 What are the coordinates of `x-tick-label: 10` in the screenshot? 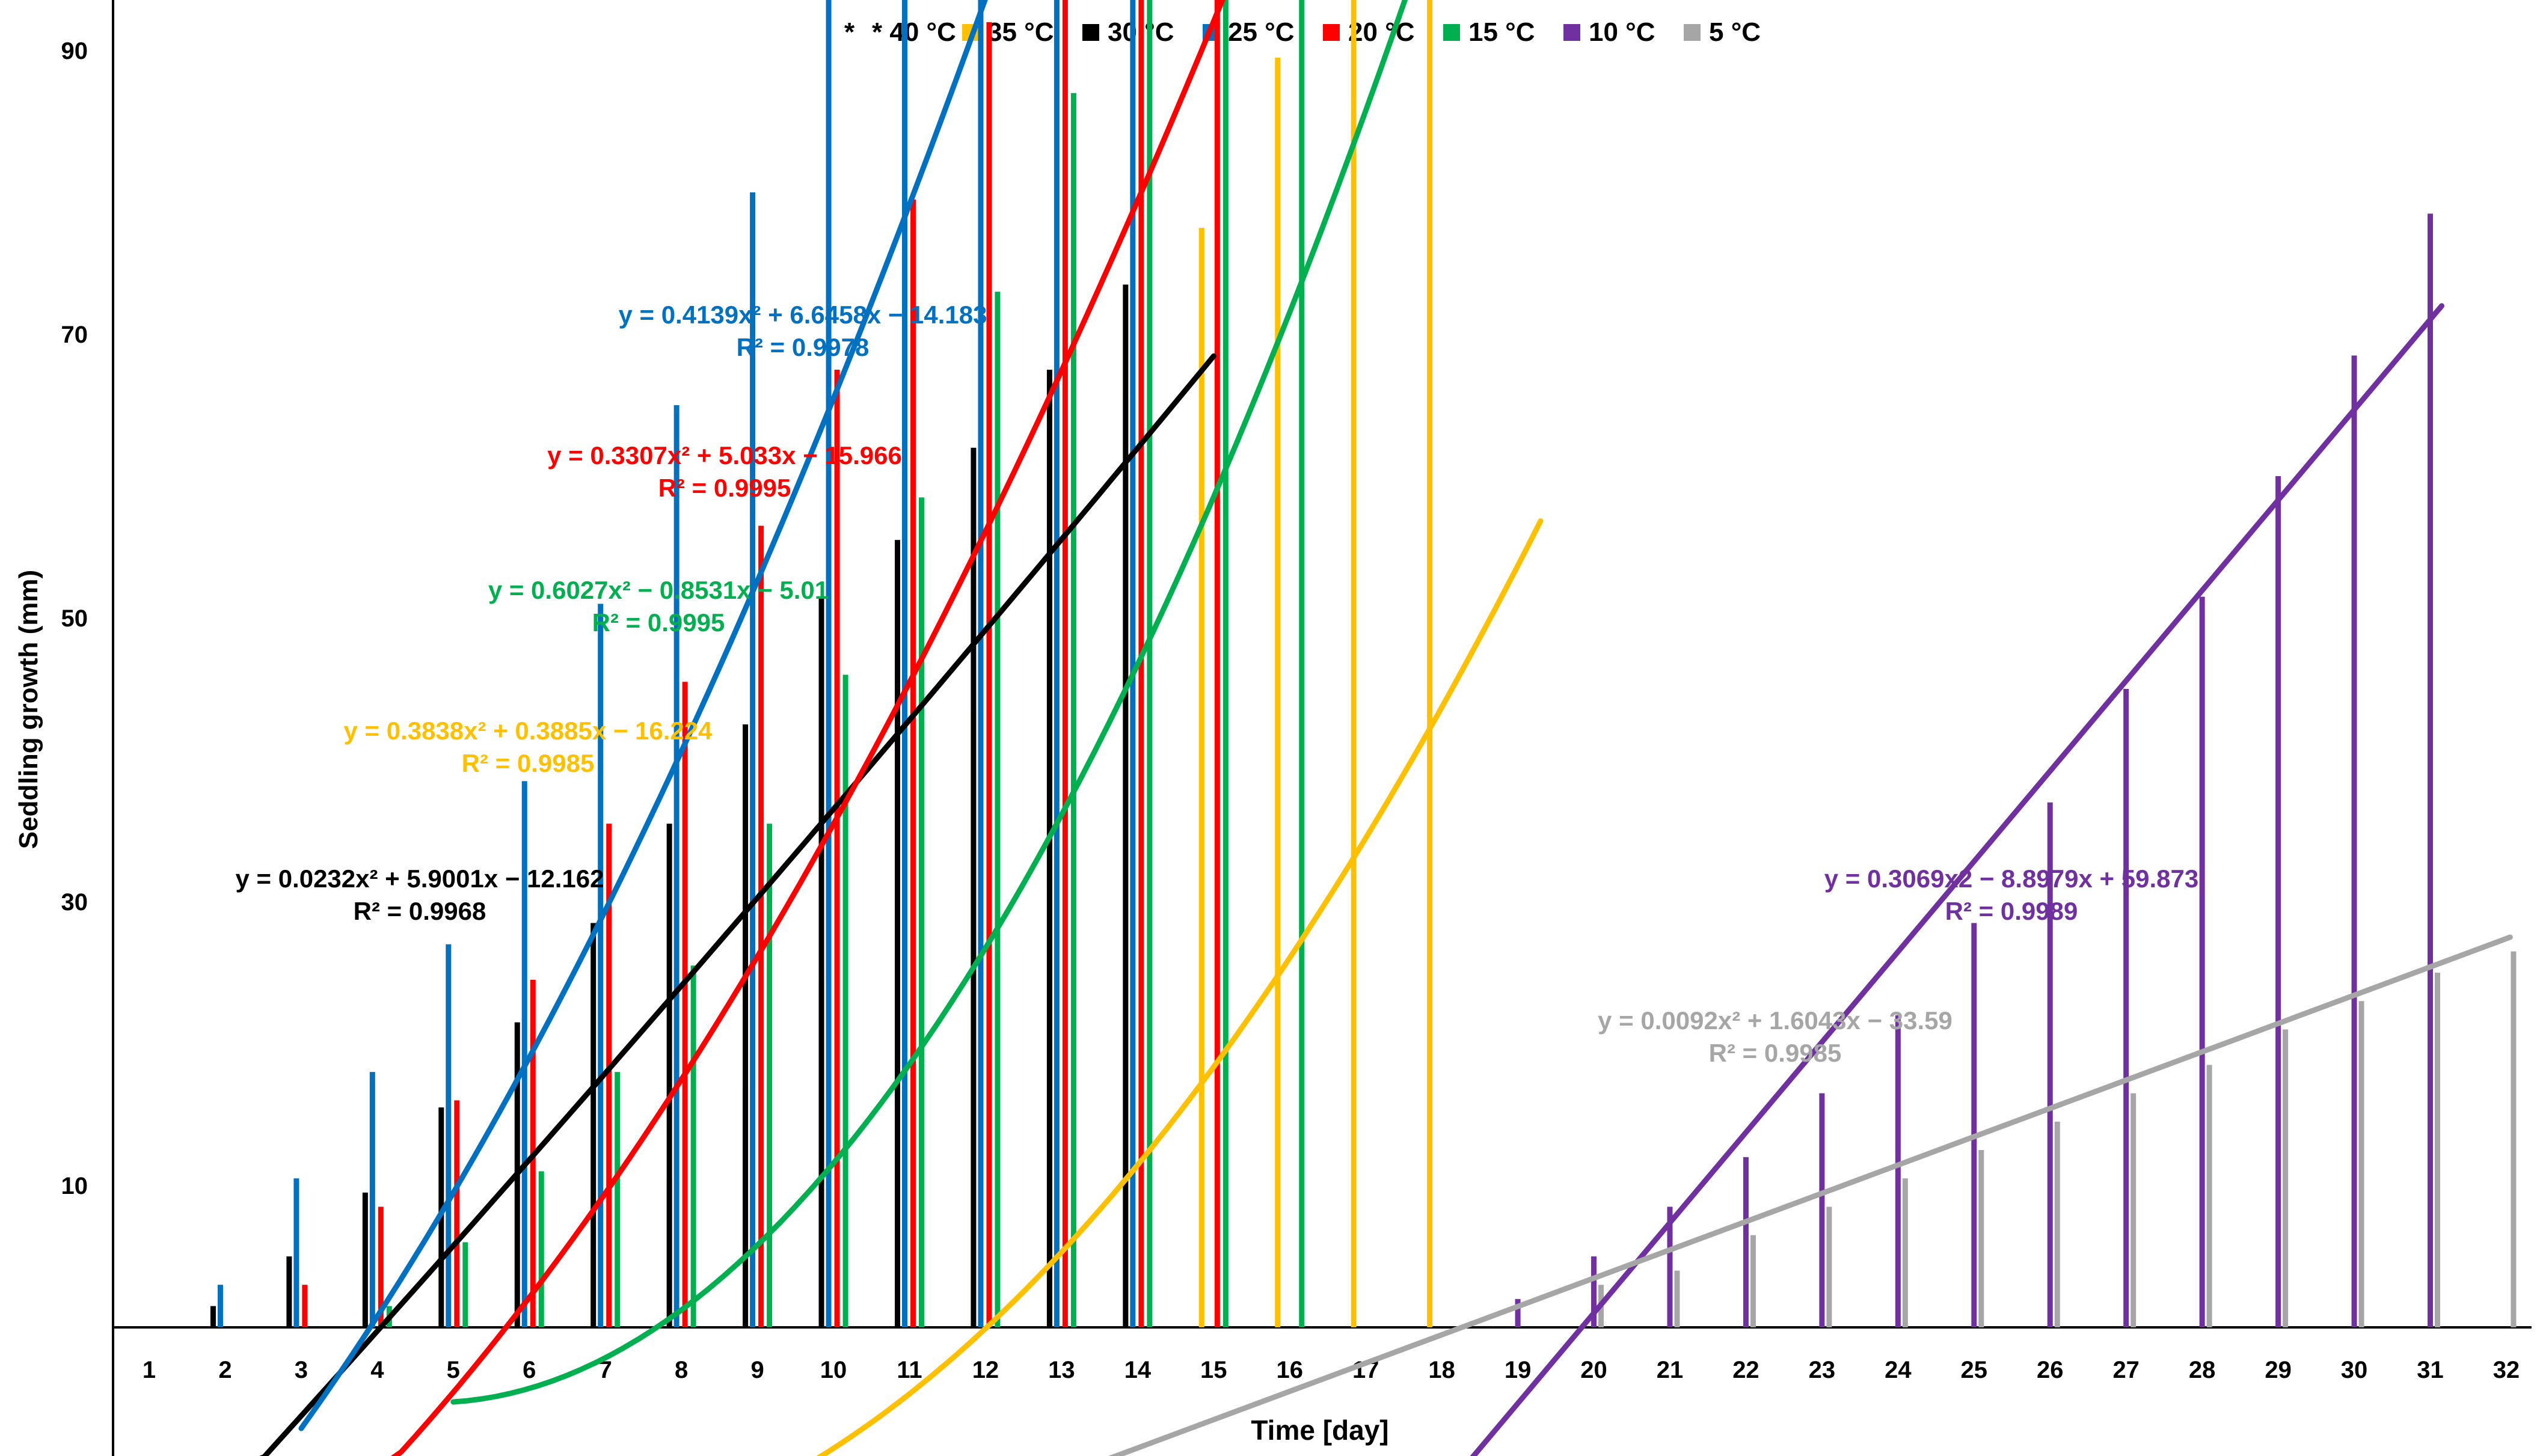 It's located at (833, 1370).